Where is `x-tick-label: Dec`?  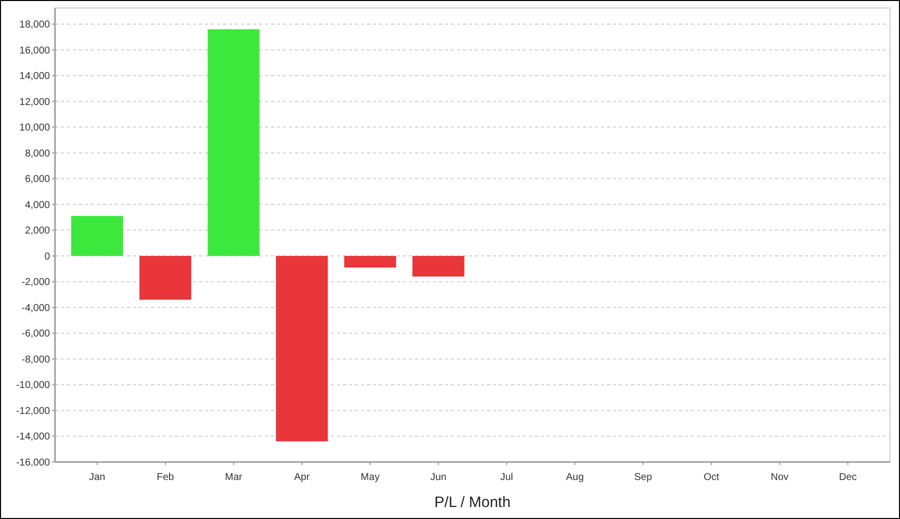 x-tick-label: Dec is located at coordinates (847, 477).